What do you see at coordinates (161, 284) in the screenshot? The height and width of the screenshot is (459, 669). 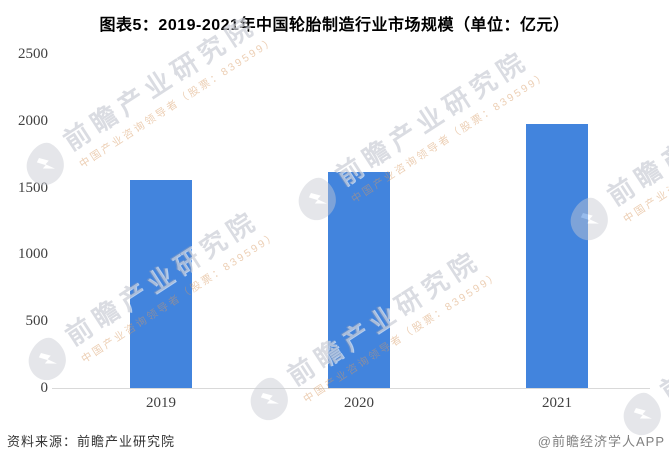 I see `bar-2019` at bounding box center [161, 284].